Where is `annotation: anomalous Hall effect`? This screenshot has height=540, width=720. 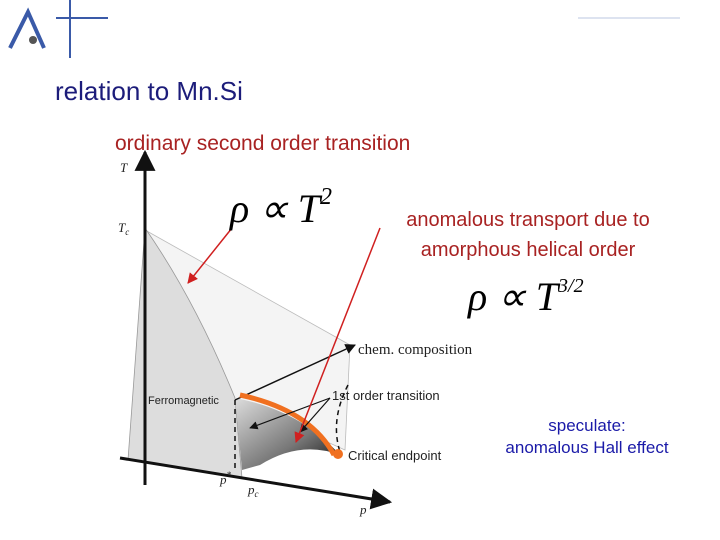
annotation: anomalous Hall effect is located at coordinates (586, 447).